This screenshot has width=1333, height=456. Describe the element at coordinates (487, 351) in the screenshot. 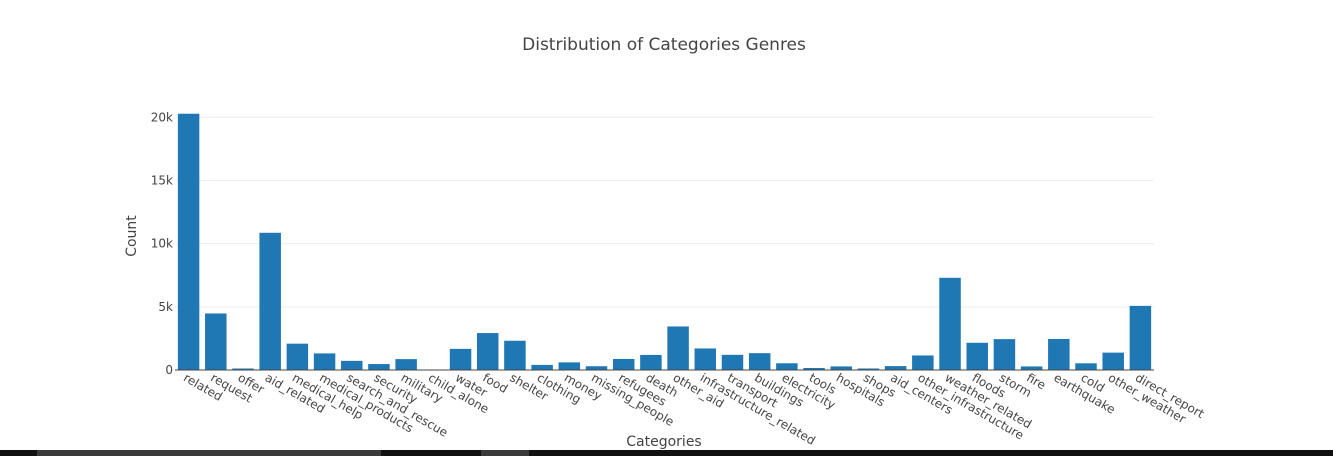

I see `bar-food` at that location.